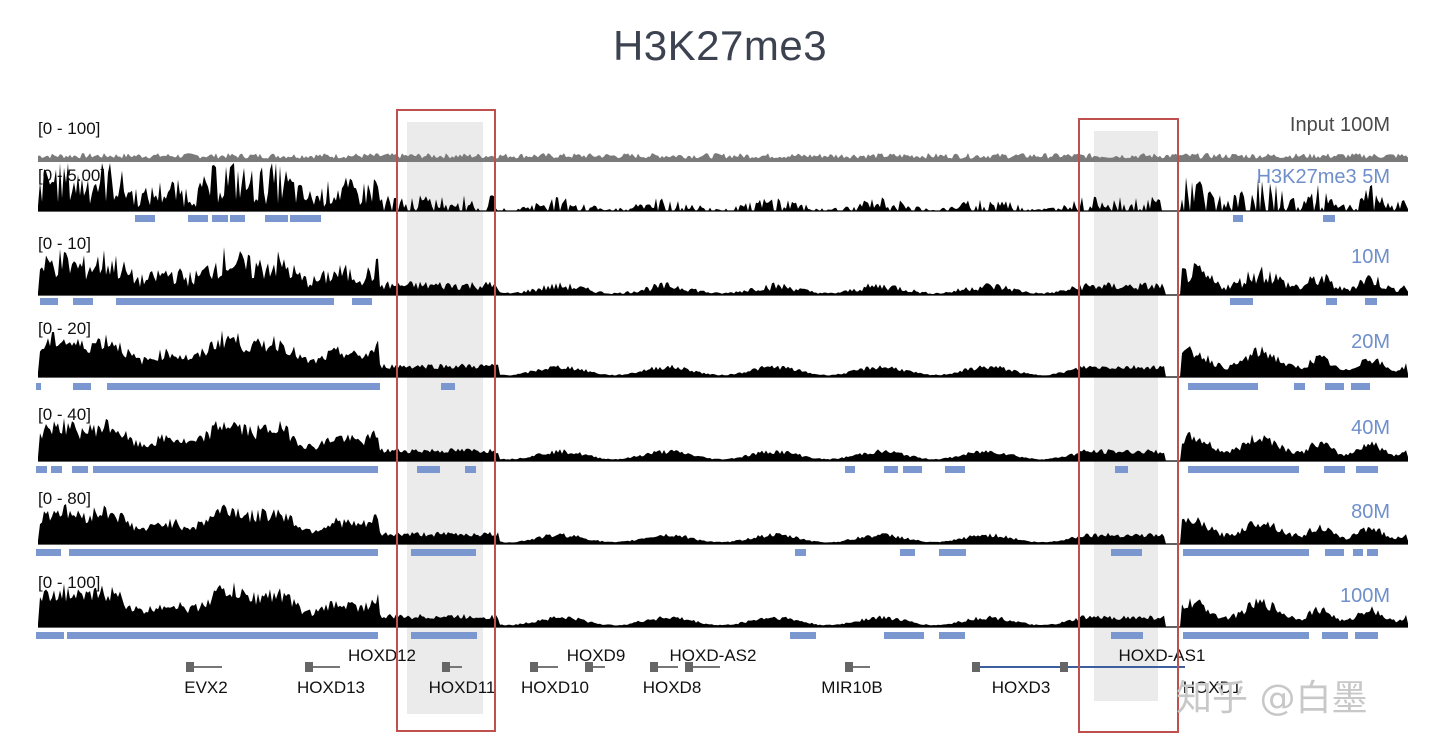 This screenshot has width=1440, height=753. Describe the element at coordinates (69, 128) in the screenshot. I see `track-range-label: [0 - 100]` at that location.